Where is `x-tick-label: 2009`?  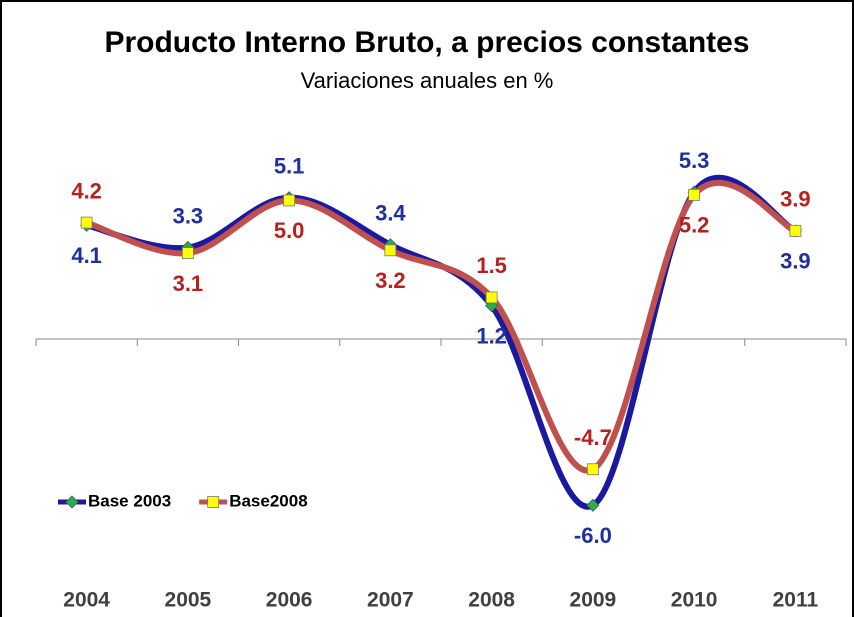 x-tick-label: 2009 is located at coordinates (593, 600).